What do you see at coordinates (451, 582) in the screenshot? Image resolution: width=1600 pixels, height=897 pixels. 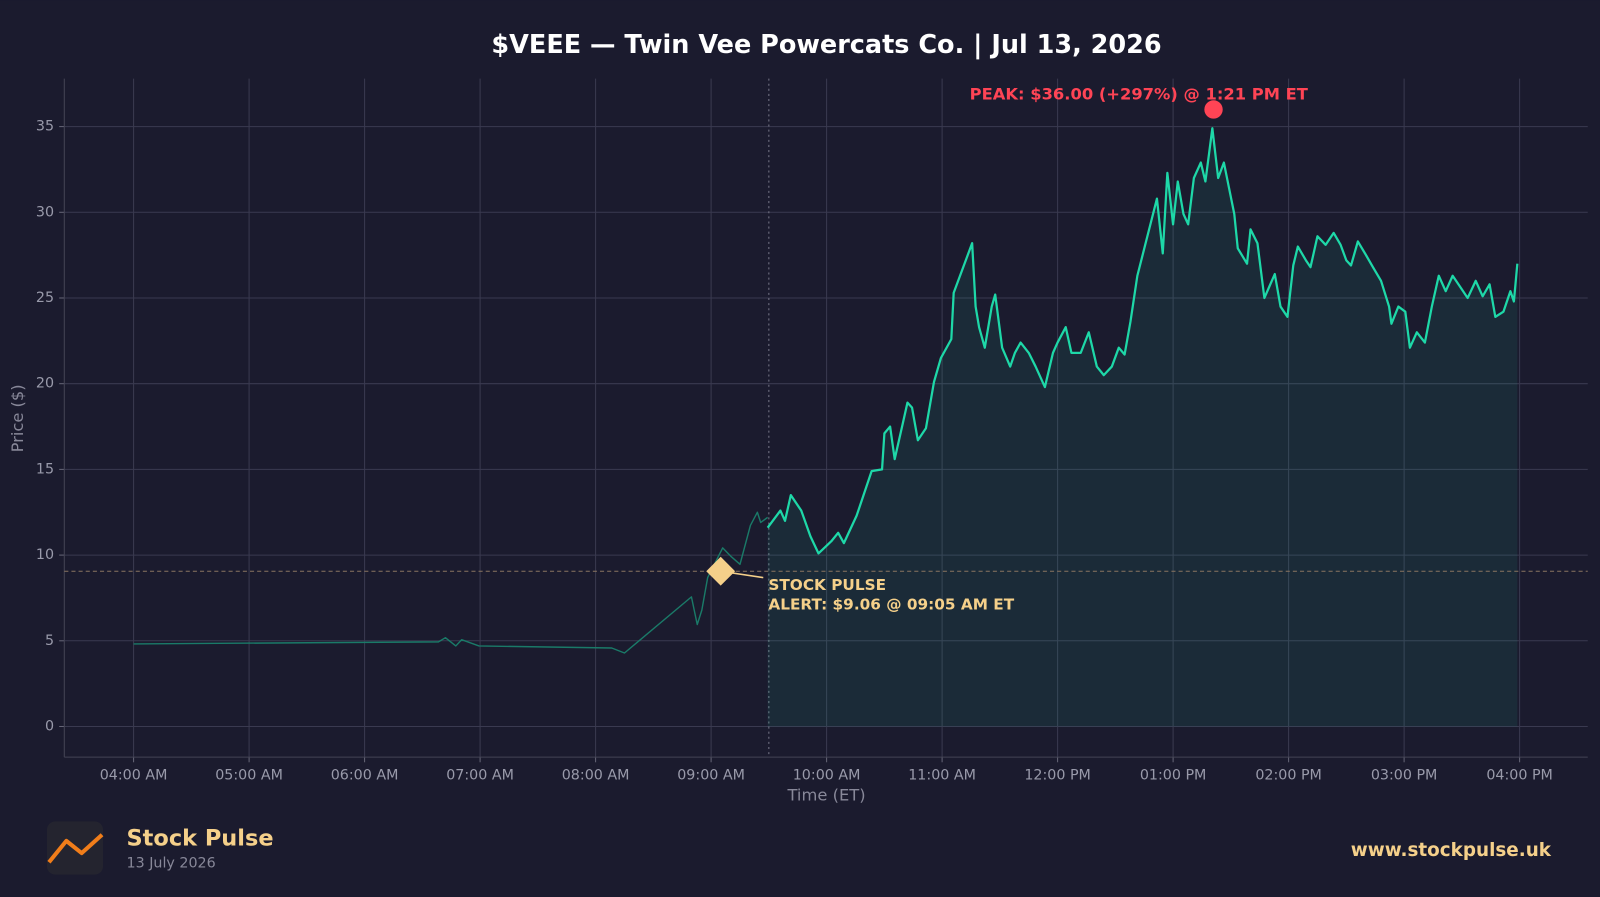 I see `price-line` at bounding box center [451, 582].